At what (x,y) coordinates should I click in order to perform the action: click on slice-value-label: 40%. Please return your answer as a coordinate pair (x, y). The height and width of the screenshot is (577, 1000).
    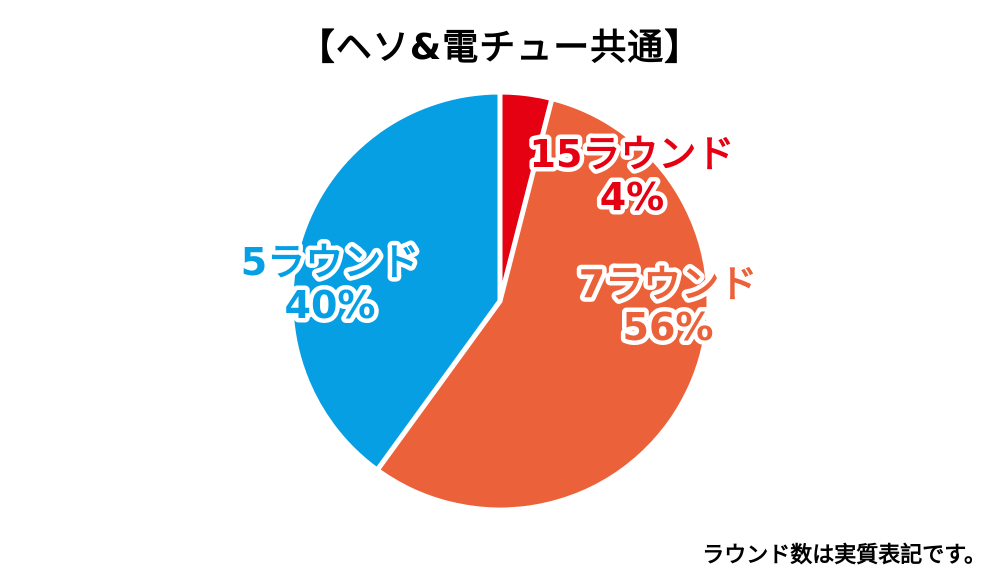
    Looking at the image, I should click on (330, 305).